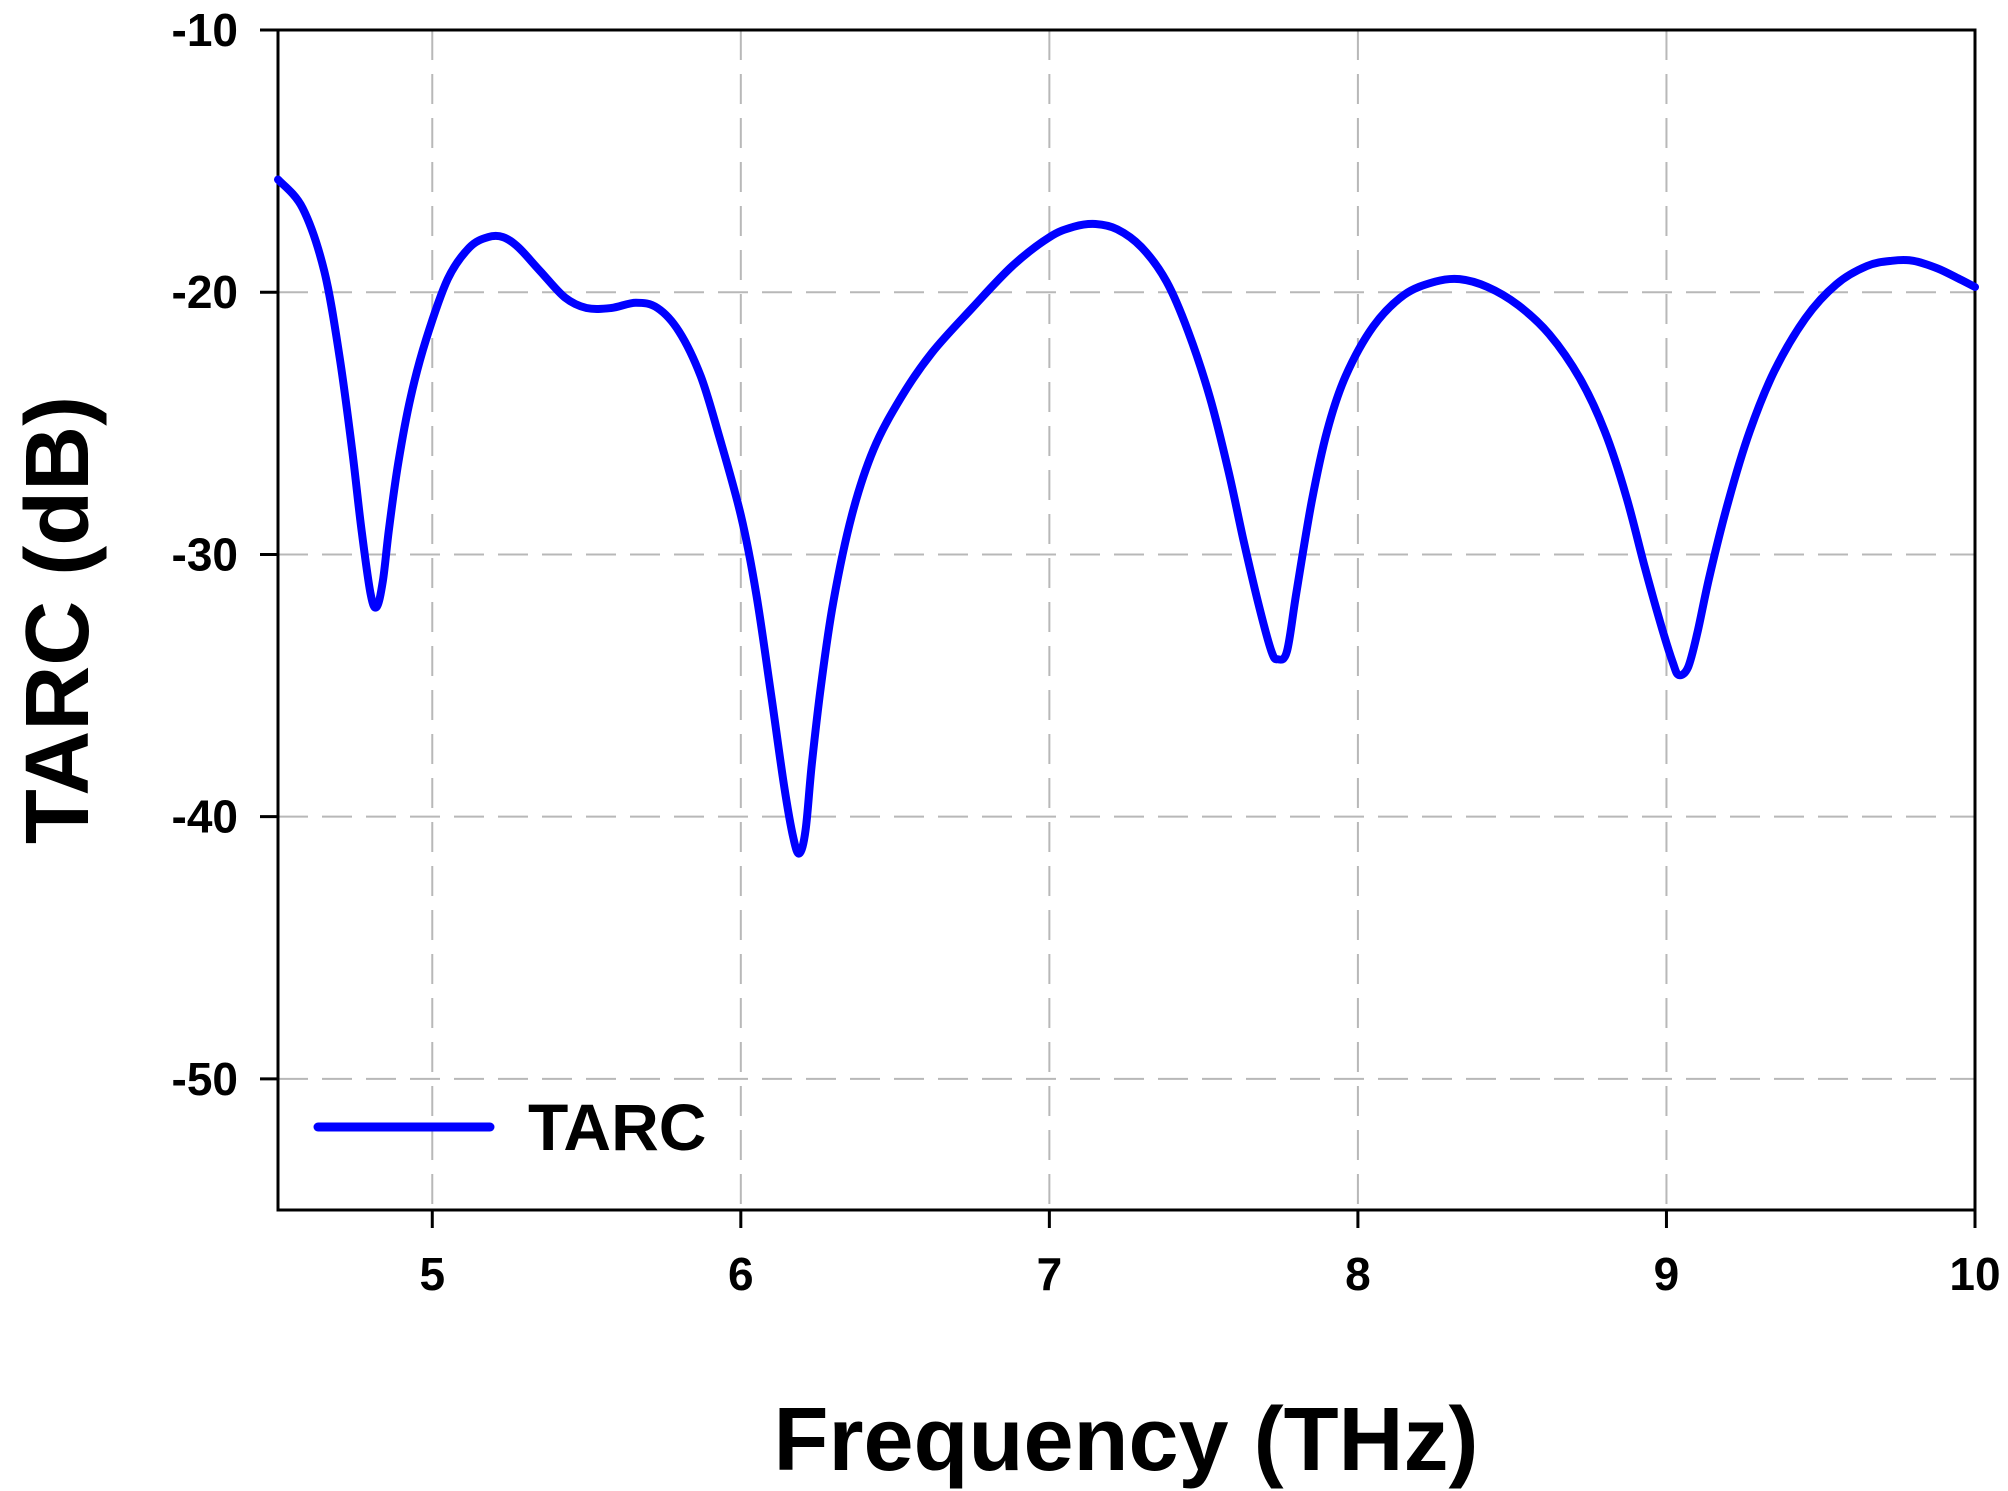 Image resolution: width=2008 pixels, height=1491 pixels. Describe the element at coordinates (205, 1079) in the screenshot. I see `y-tick-label: -50` at that location.